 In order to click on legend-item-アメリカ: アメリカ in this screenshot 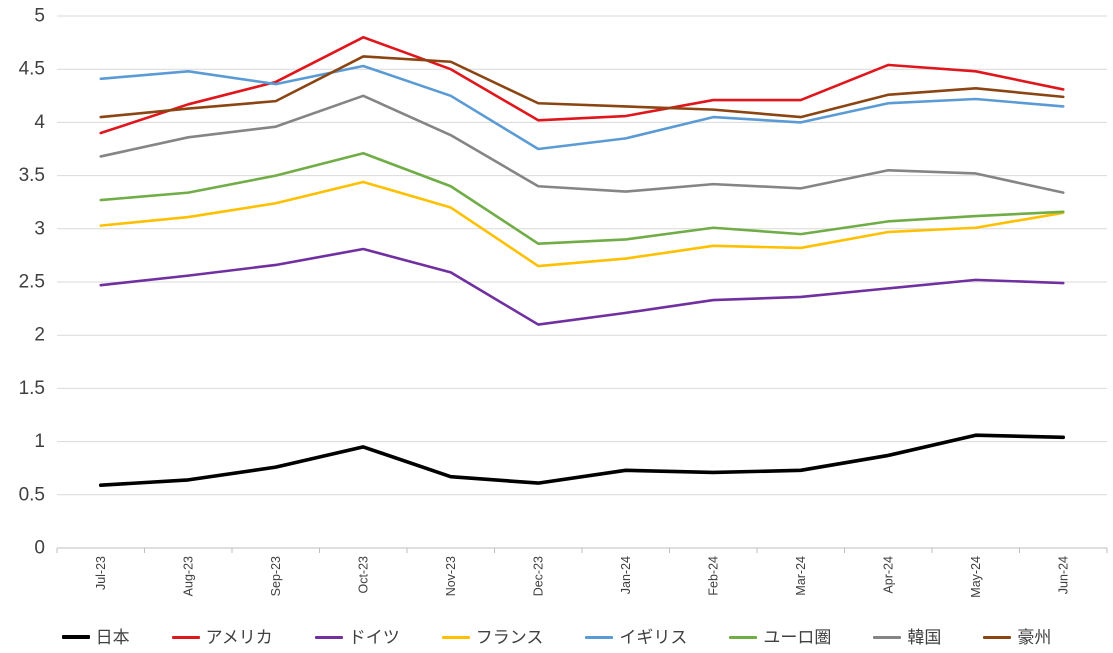, I will do `click(222, 637)`.